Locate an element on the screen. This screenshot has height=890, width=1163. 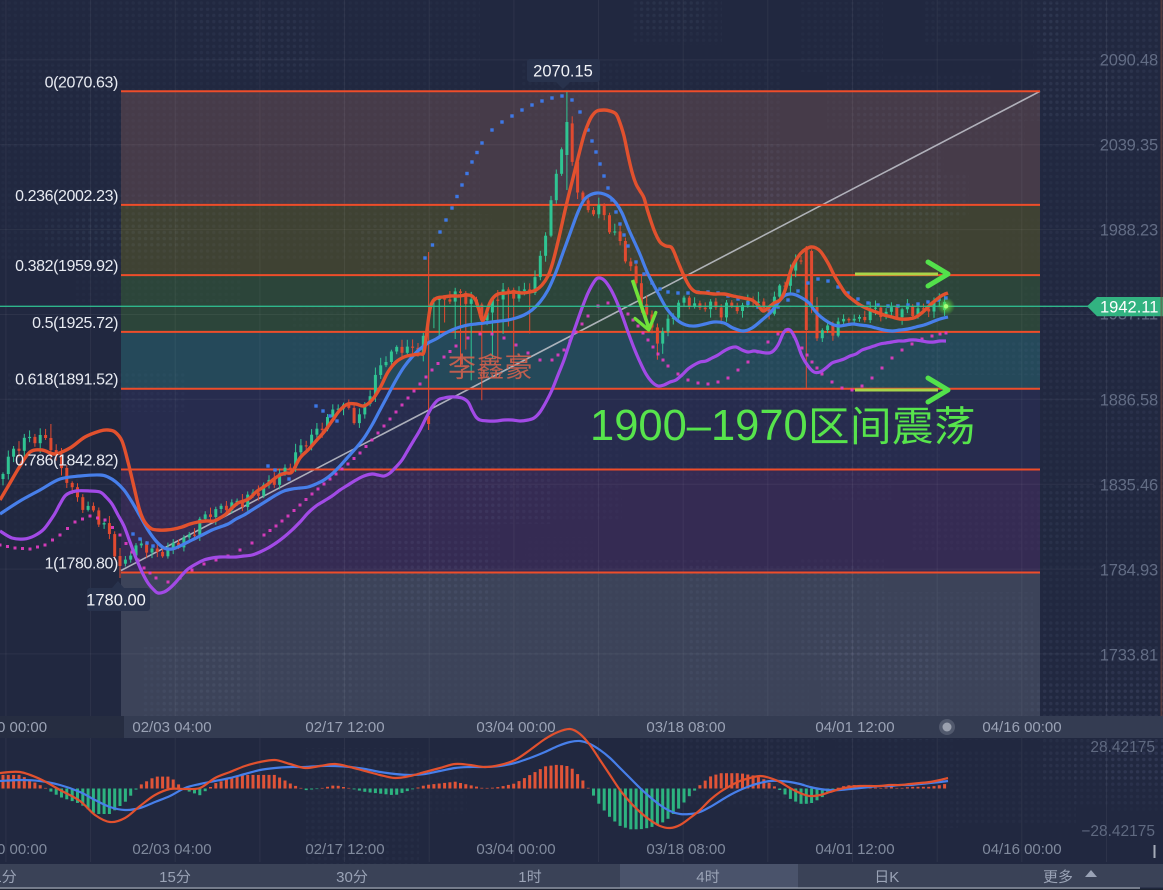
svg-text: 1988.23 is located at coordinates (1129, 231).